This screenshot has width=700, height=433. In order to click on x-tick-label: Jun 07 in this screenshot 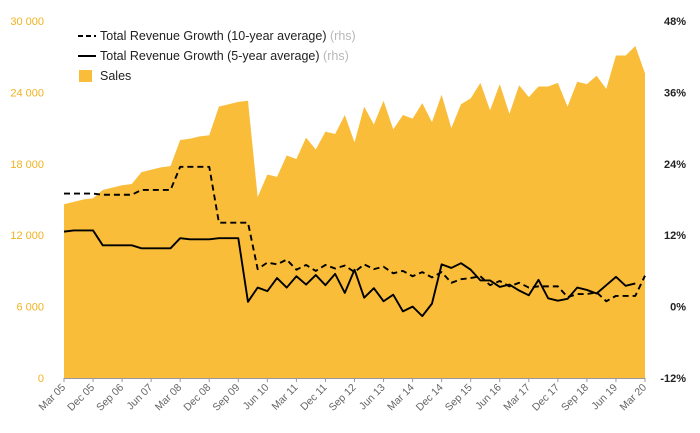, I will do `click(139, 397)`.